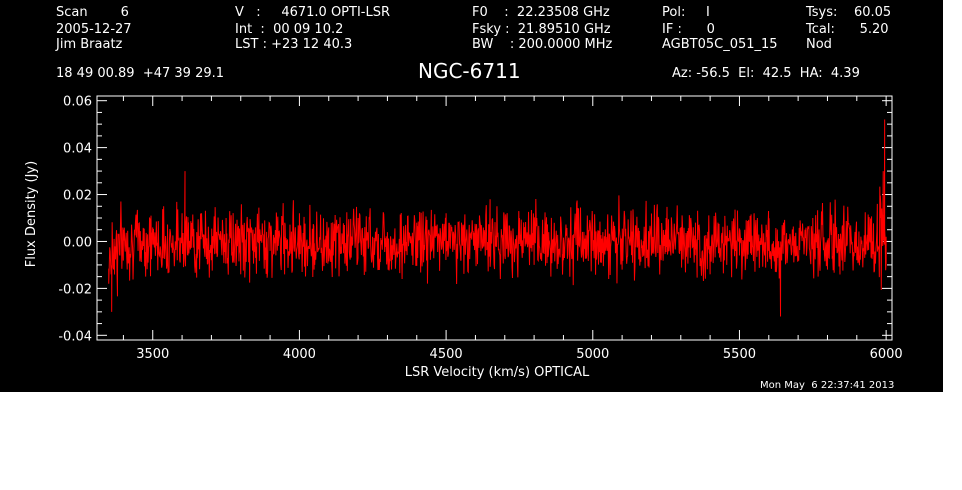 This screenshot has width=962, height=490. What do you see at coordinates (77, 242) in the screenshot?
I see `y-tick-label: 0.00` at bounding box center [77, 242].